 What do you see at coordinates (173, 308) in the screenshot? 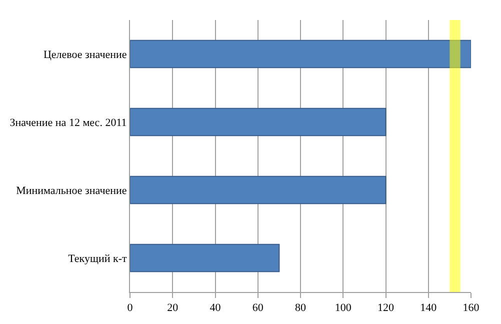
I see `x-tick-label: 20` at bounding box center [173, 308].